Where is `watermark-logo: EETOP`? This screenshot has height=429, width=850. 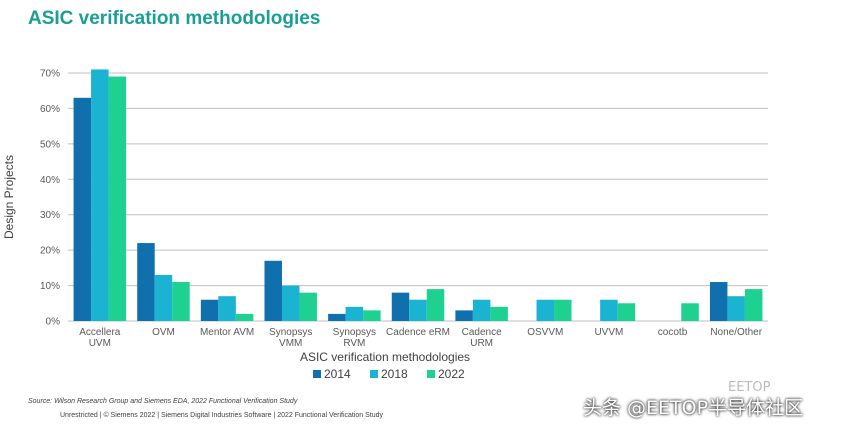 watermark-logo: EETOP is located at coordinates (749, 387).